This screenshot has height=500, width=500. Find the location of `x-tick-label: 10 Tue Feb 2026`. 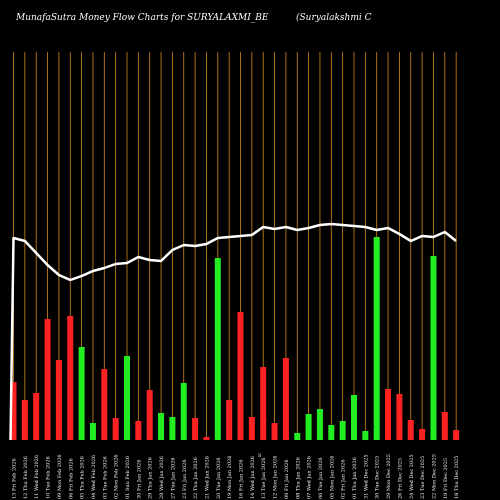

x-tick-label: 10 Tue Feb 2026 is located at coordinates (49, 477).